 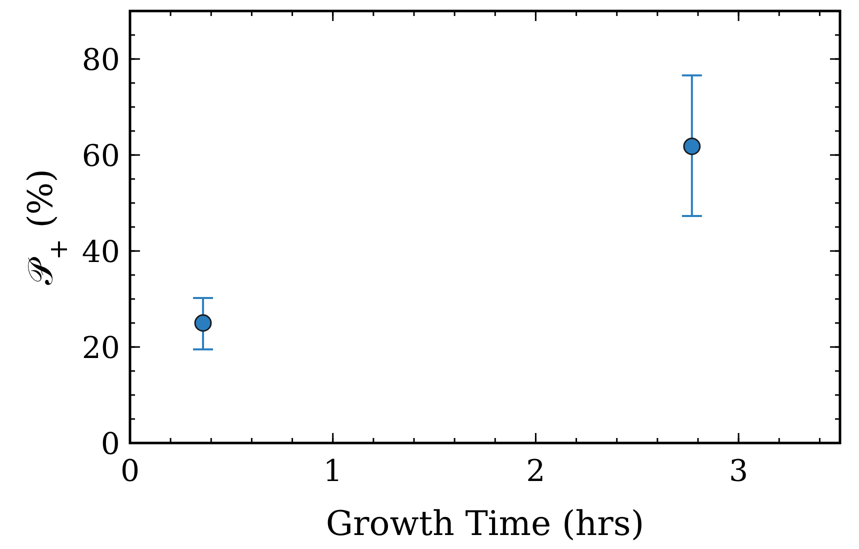 I want to click on x-tick-label: 3, so click(x=738, y=471).